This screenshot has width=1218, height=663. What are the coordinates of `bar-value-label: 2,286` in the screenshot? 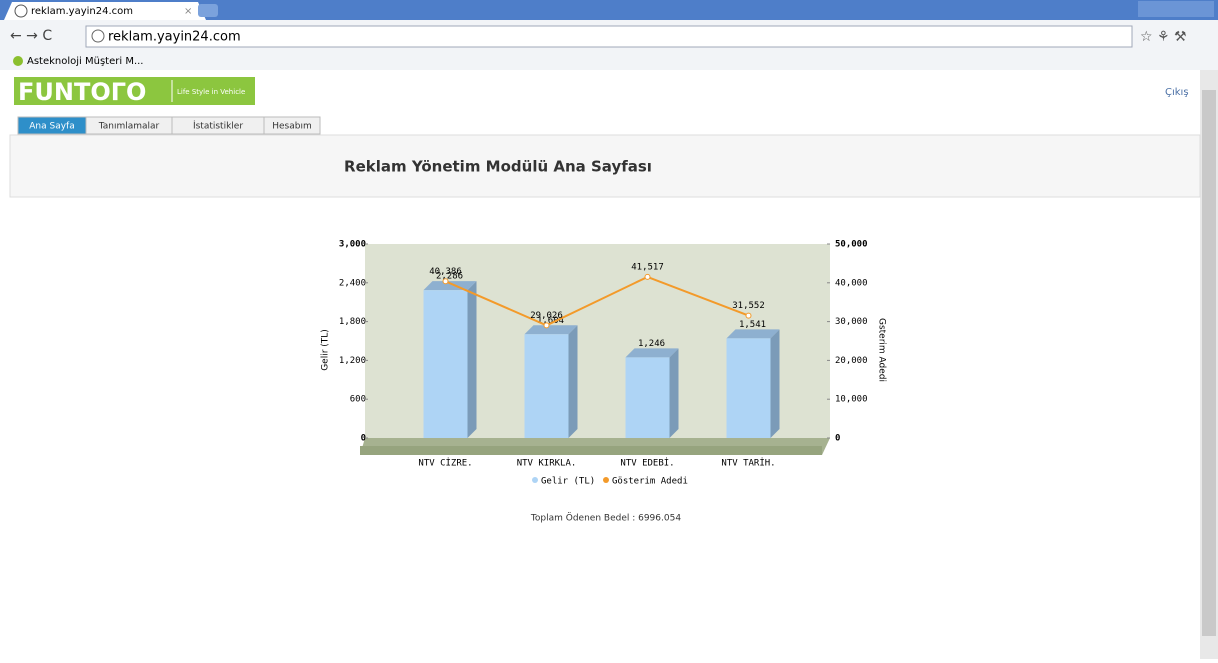 It's located at (449, 277).